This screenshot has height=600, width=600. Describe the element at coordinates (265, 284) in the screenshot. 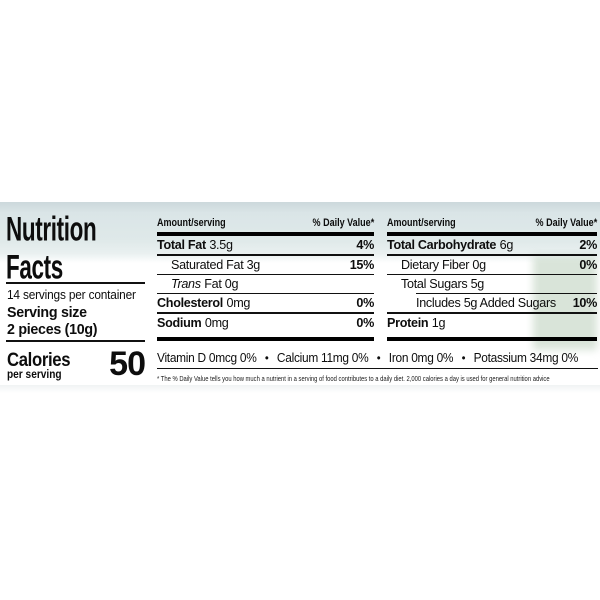

I see `row-trans-fat: Trans Fat 0g` at that location.